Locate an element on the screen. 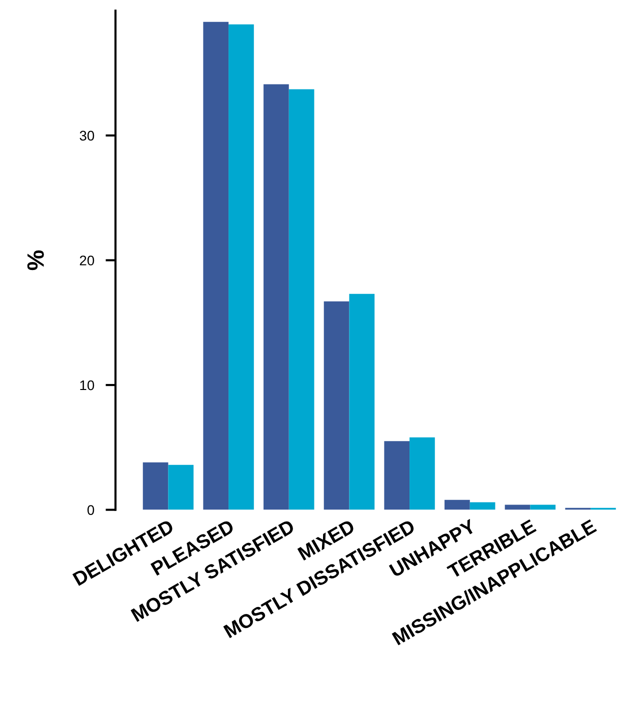 This screenshot has height=713, width=643. y-tick-label: 0 is located at coordinates (90, 510).